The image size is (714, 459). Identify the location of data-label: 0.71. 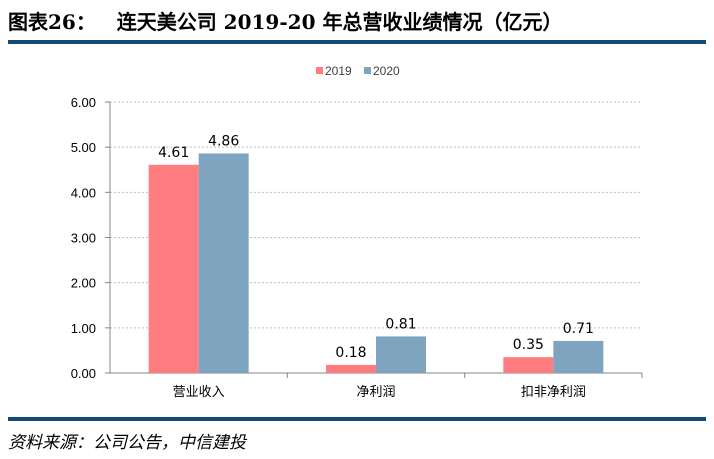
(578, 329).